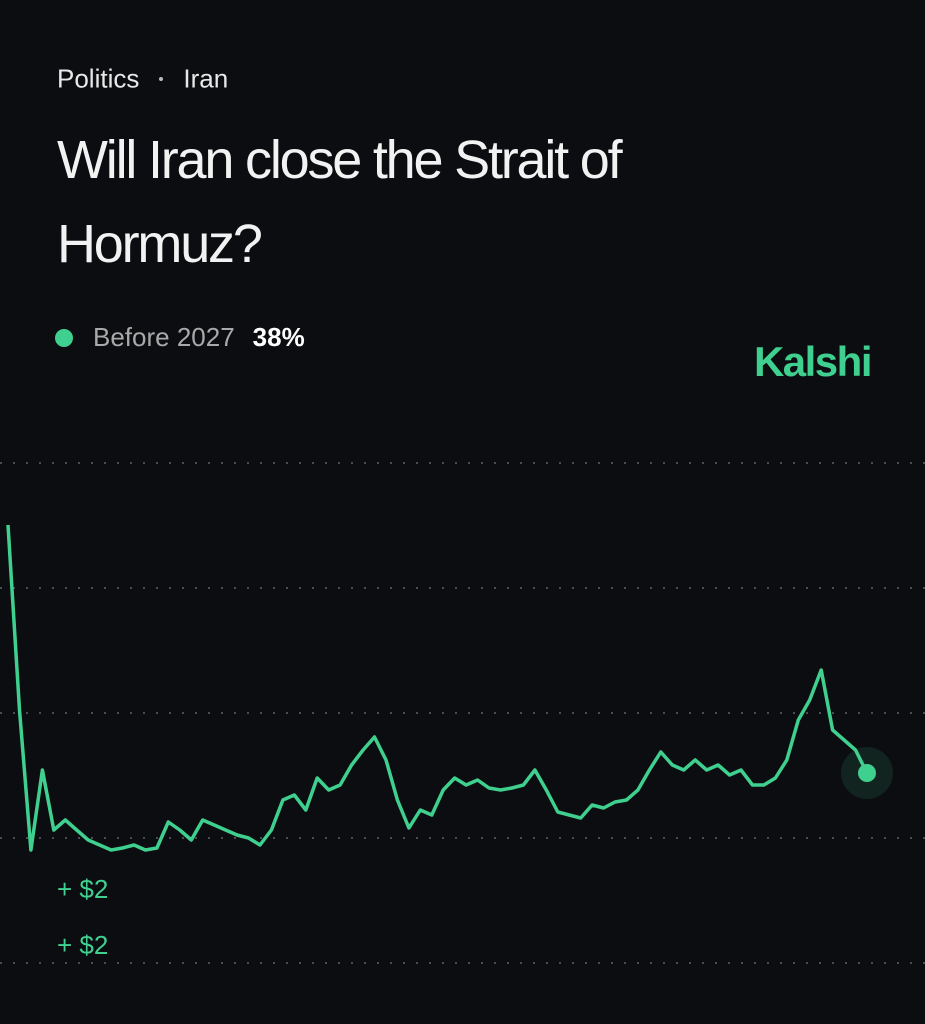 The image size is (925, 1024). What do you see at coordinates (813, 361) in the screenshot?
I see `brand: Kalshi` at bounding box center [813, 361].